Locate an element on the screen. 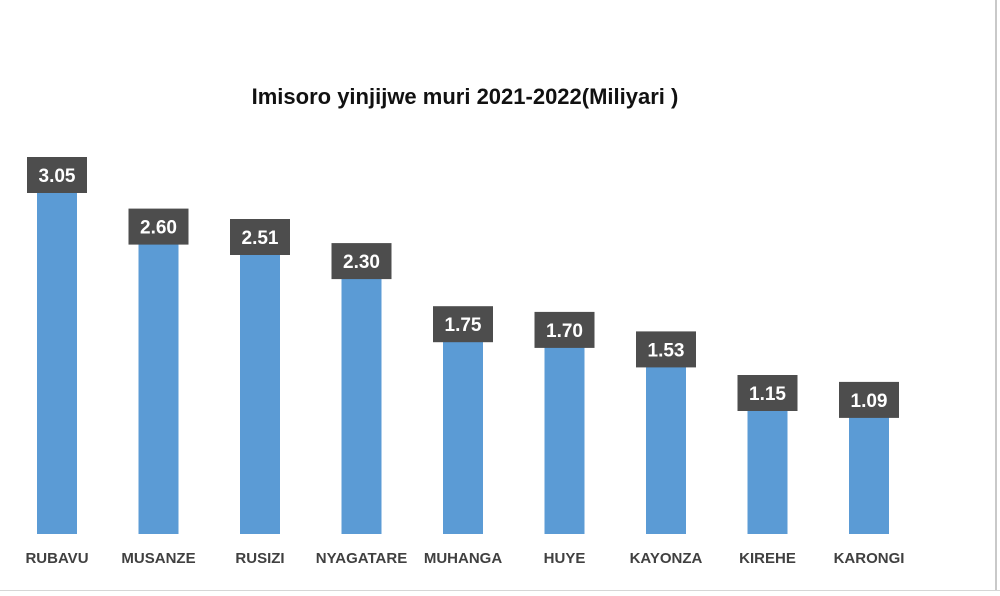 The width and height of the screenshot is (1000, 596). data-label-rubavu: 3.05 is located at coordinates (57, 176).